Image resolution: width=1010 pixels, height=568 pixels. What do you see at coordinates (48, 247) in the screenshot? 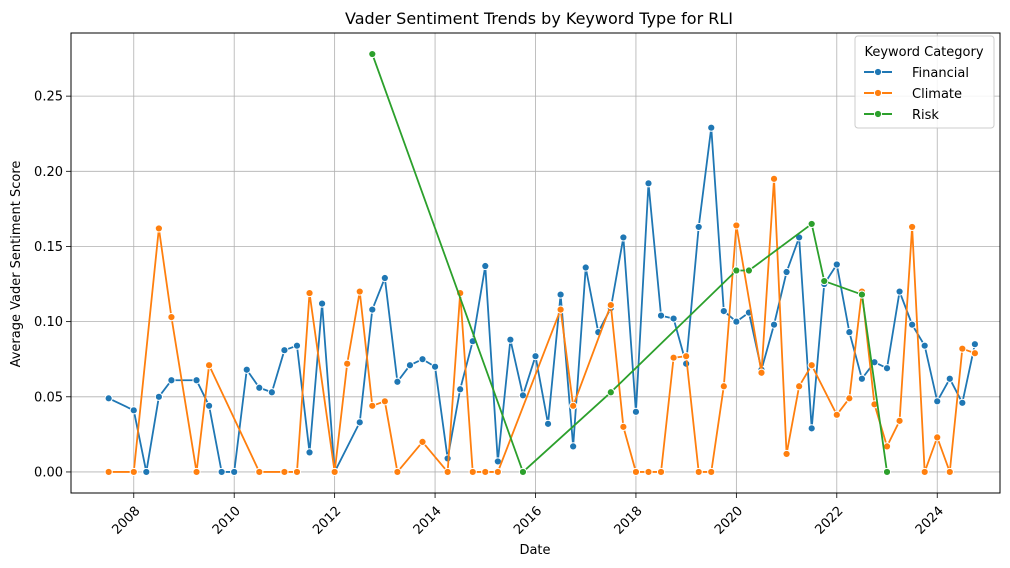
I see `y-tick-label: 0.15` at bounding box center [48, 247].